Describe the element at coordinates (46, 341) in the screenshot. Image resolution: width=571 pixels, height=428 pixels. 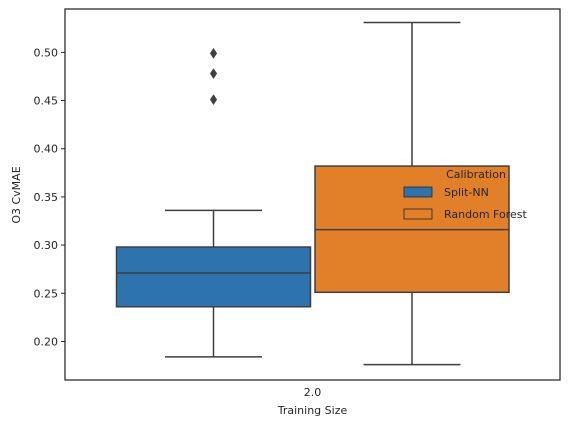
I see `y-tick-label: 0.20` at that location.